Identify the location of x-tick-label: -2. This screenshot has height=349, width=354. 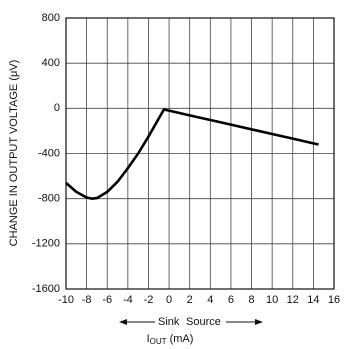
(149, 300).